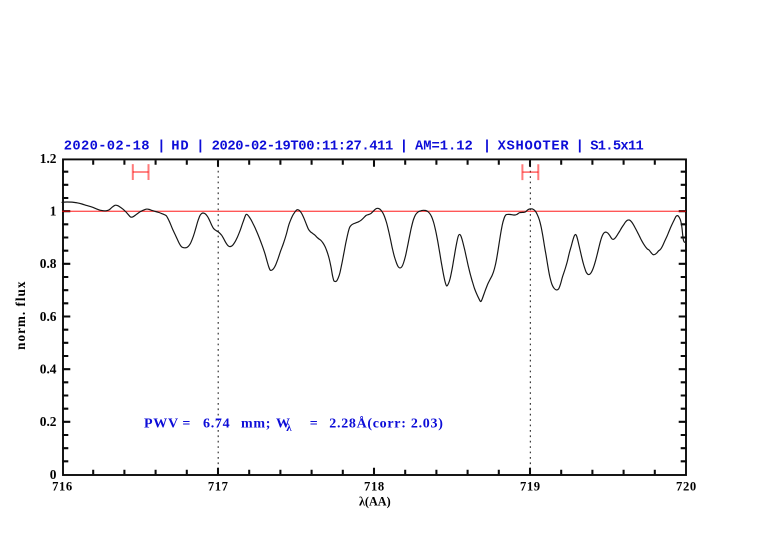 Image resolution: width=782 pixels, height=542 pixels. I want to click on svg-text: 716, so click(62, 487).